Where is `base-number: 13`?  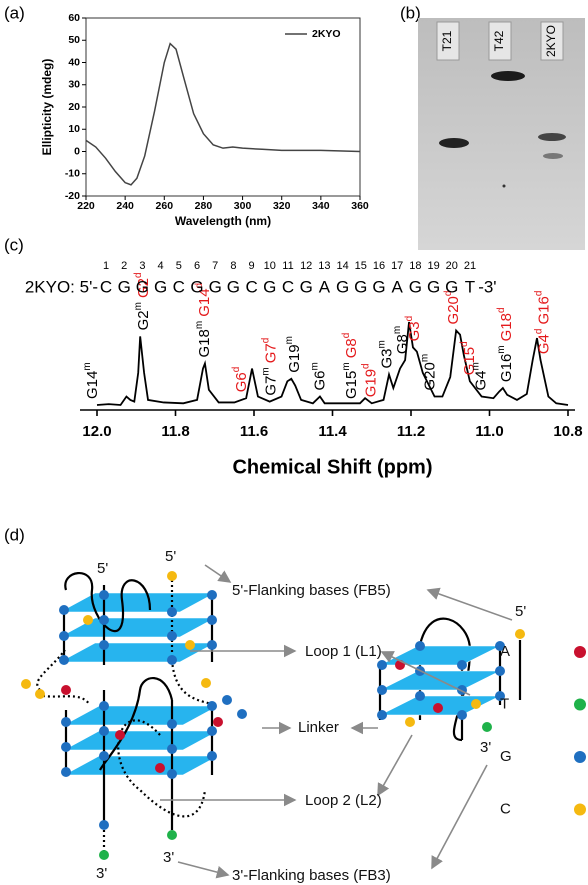
base-number: 13 is located at coordinates (324, 266).